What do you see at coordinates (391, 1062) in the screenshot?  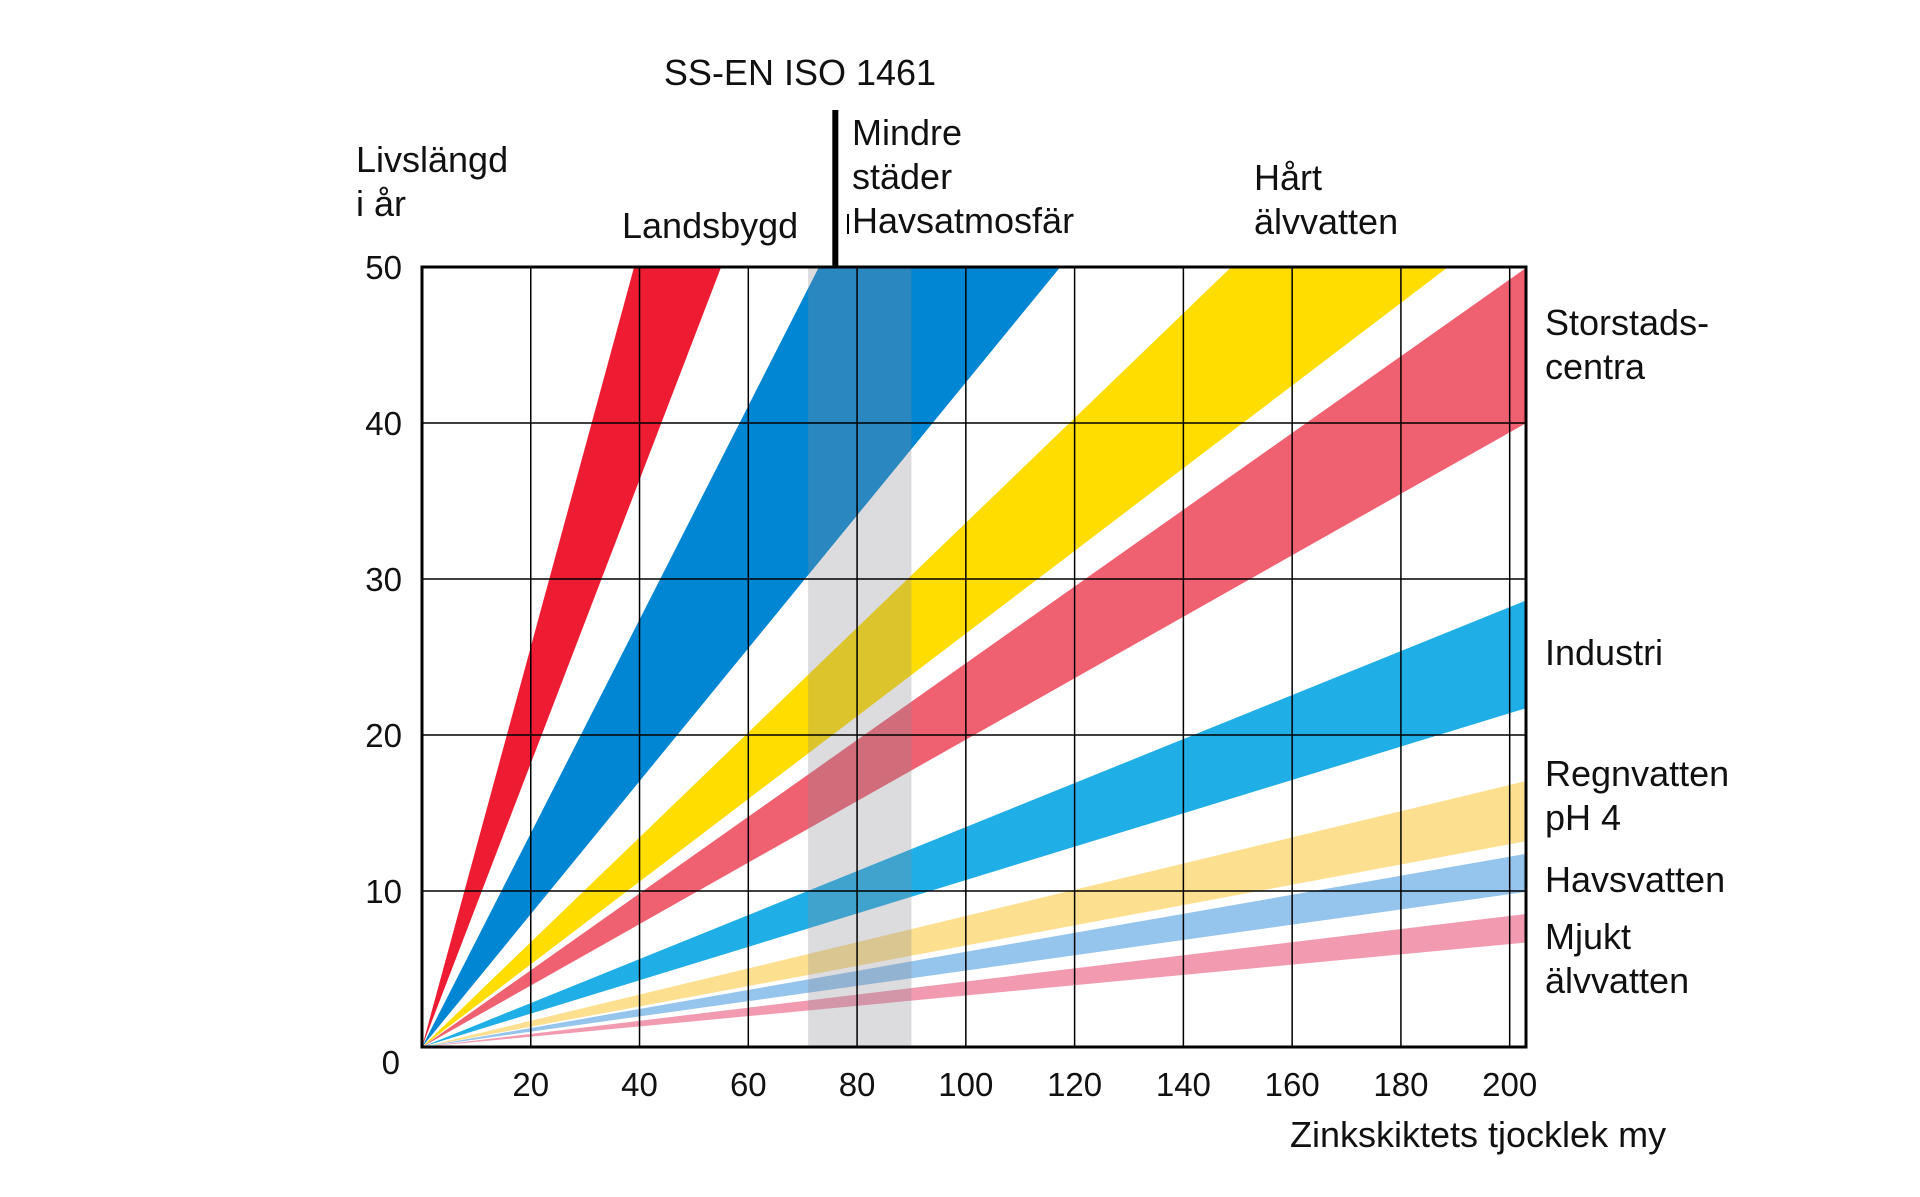 I see `y-tick-label: 0` at bounding box center [391, 1062].